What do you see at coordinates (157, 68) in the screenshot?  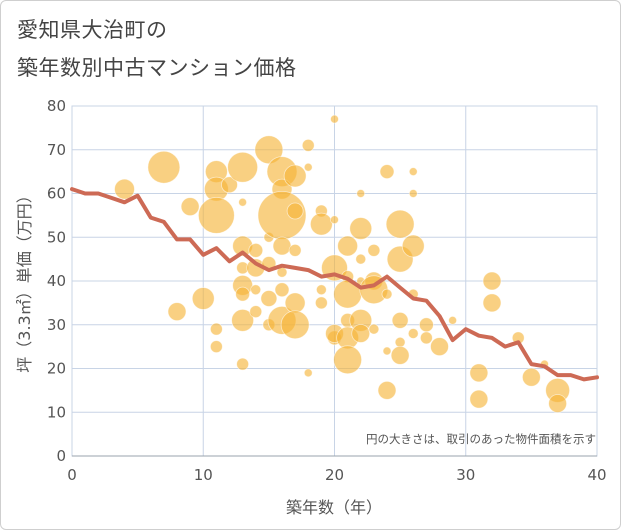 I see `chart-title-line2: 築年数別中古マンション価格` at bounding box center [157, 68].